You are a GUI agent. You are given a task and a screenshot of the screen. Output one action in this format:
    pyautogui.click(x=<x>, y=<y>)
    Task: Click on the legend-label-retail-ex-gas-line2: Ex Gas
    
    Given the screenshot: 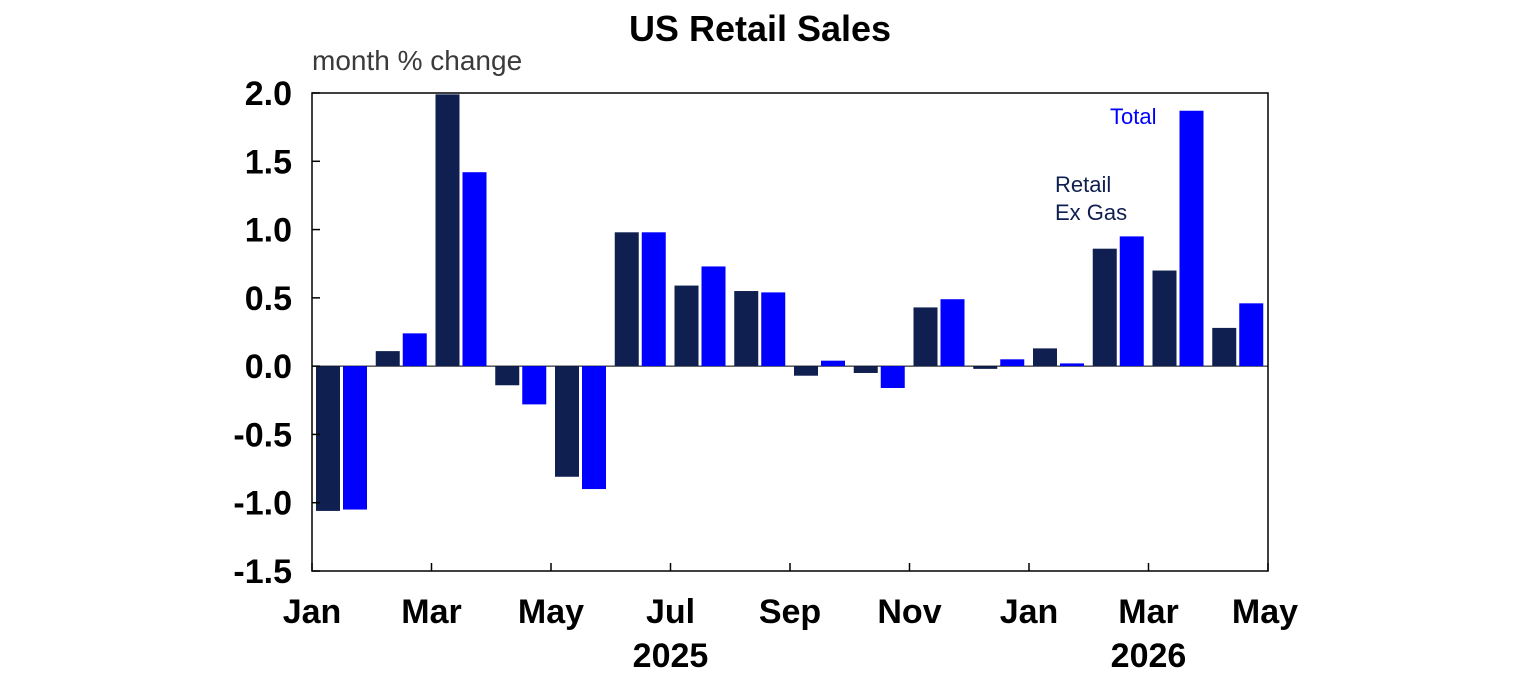 What is the action you would take?
    pyautogui.click(x=1091, y=212)
    